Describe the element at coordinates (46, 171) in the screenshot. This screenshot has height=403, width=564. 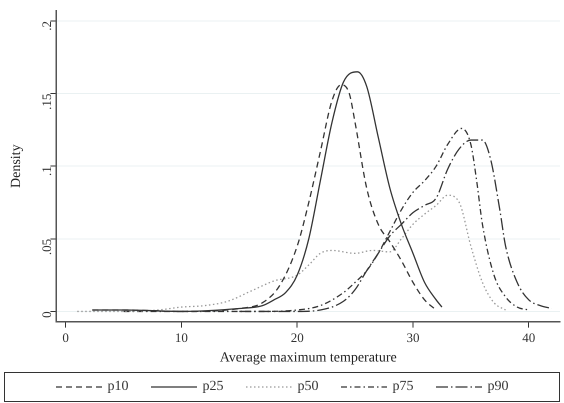
I see `y-tick-label: .1` at that location.